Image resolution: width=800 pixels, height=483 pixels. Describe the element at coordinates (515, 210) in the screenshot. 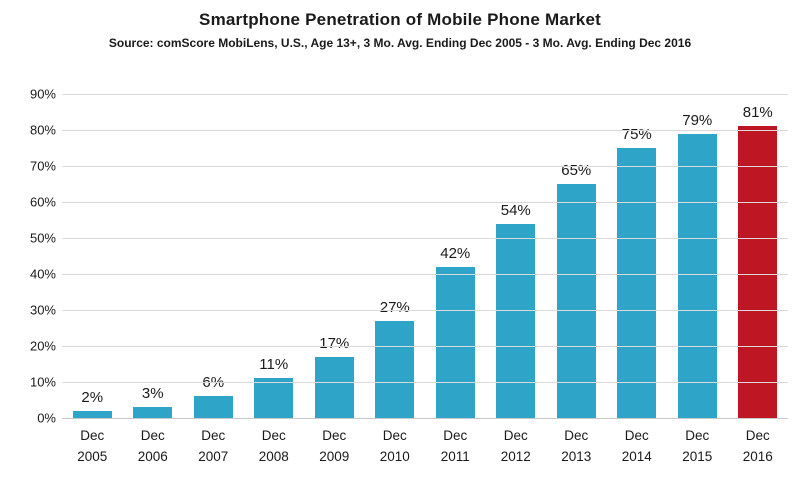

I see `bar-value-label: 54%` at that location.